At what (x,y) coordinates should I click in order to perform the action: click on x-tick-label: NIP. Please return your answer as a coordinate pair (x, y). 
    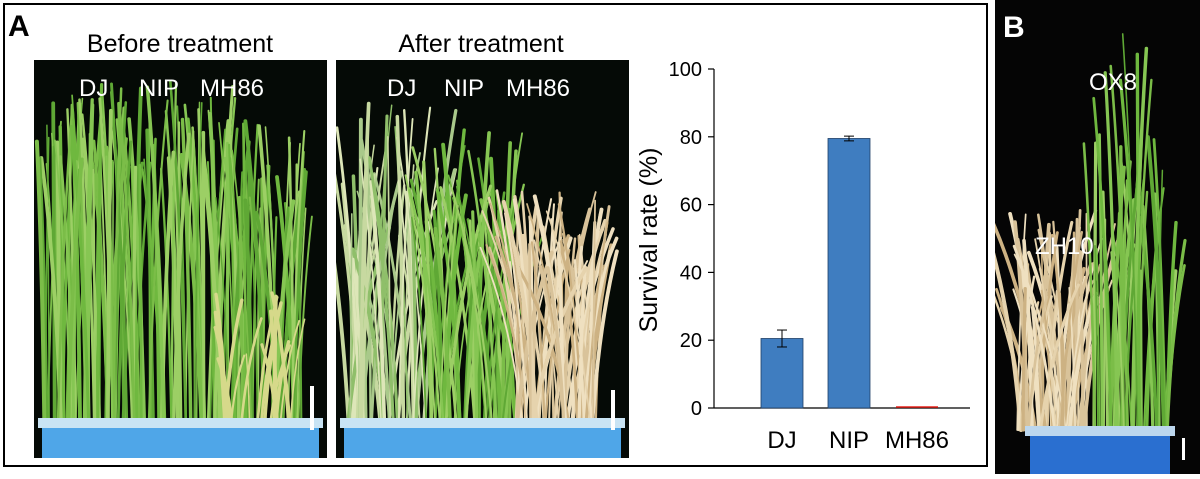
    Looking at the image, I should click on (849, 440).